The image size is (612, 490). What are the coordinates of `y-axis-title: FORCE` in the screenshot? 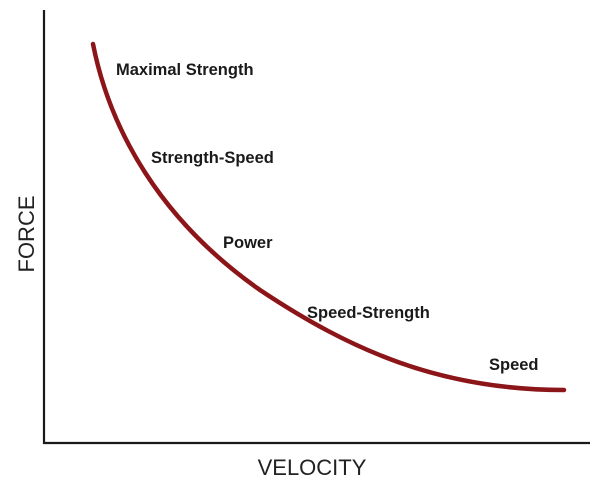 It's located at (26, 234).